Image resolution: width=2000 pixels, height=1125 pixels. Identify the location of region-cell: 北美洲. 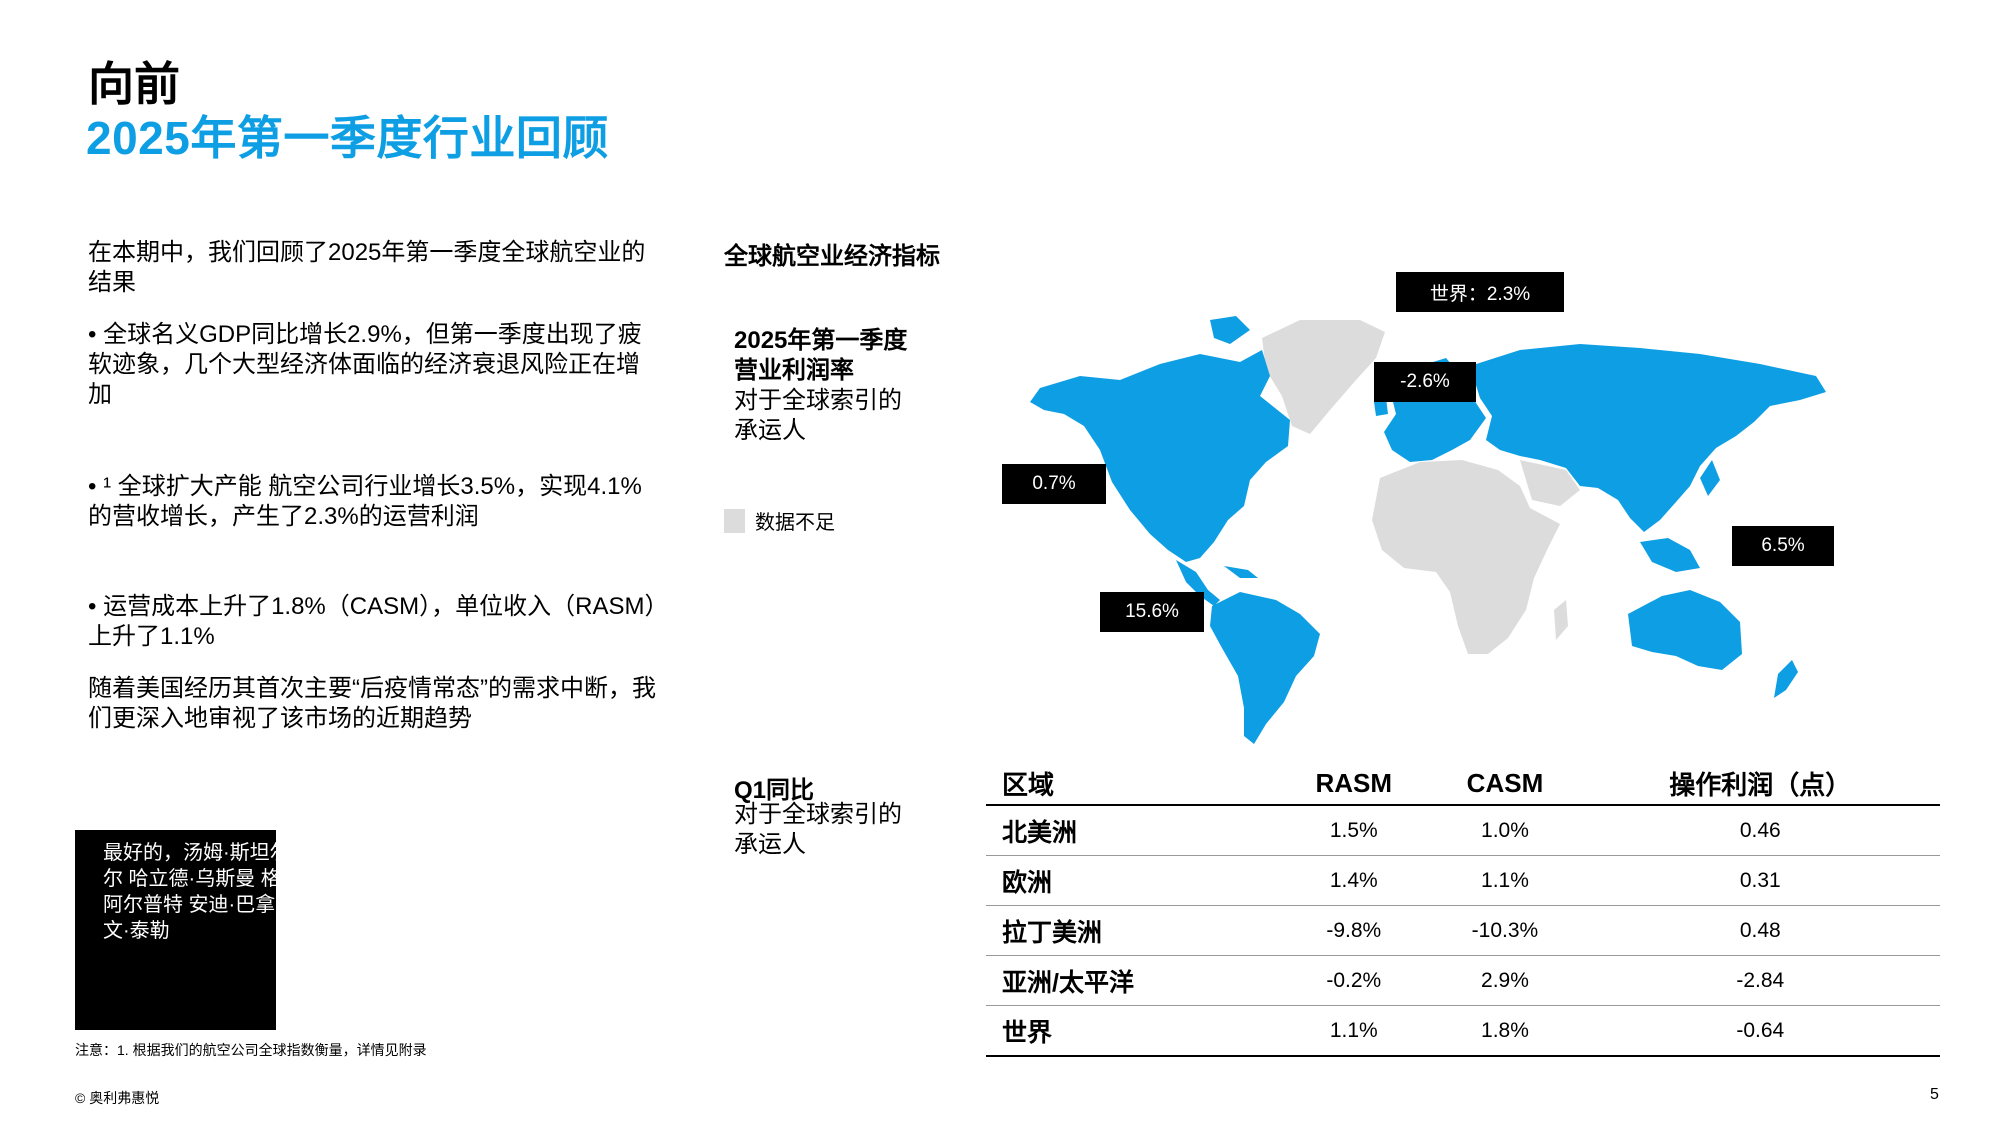
(1132, 830).